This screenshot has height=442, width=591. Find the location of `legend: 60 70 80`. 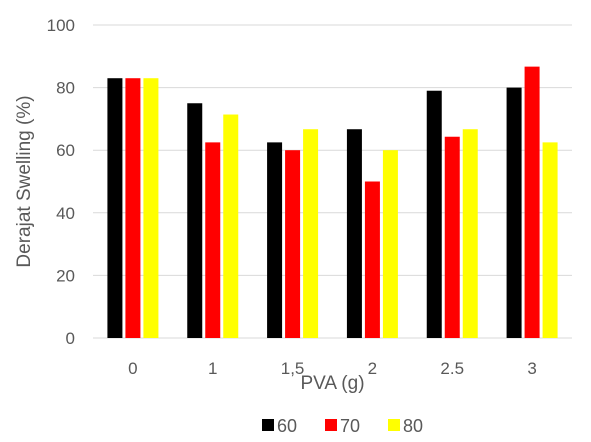

legend: 60 70 80 is located at coordinates (342, 426).